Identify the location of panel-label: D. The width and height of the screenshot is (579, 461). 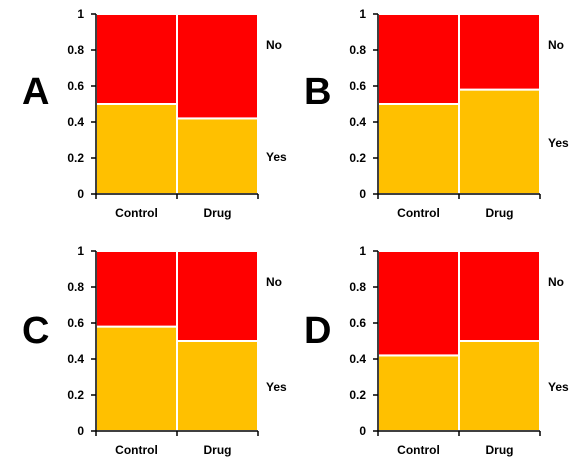
(317, 331).